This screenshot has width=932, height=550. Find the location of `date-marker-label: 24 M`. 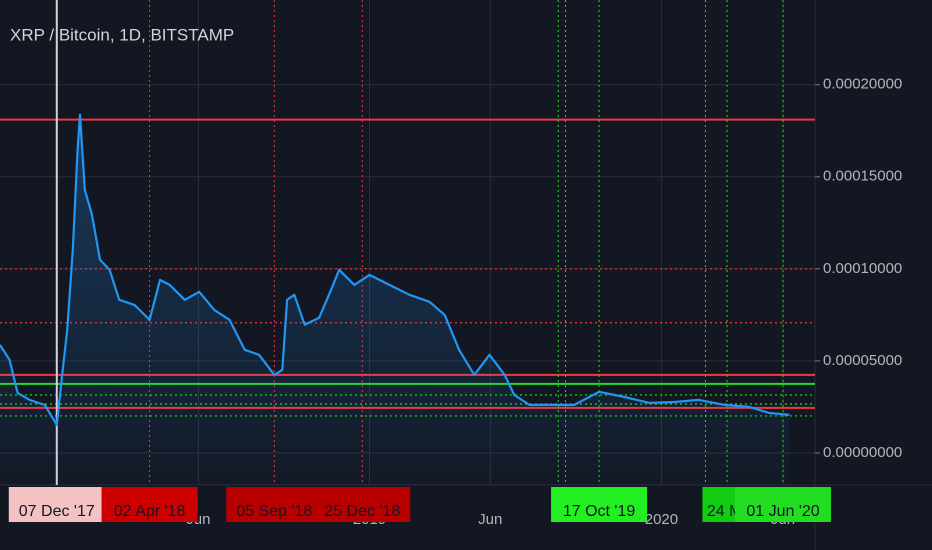

date-marker-label: 24 M is located at coordinates (725, 511).